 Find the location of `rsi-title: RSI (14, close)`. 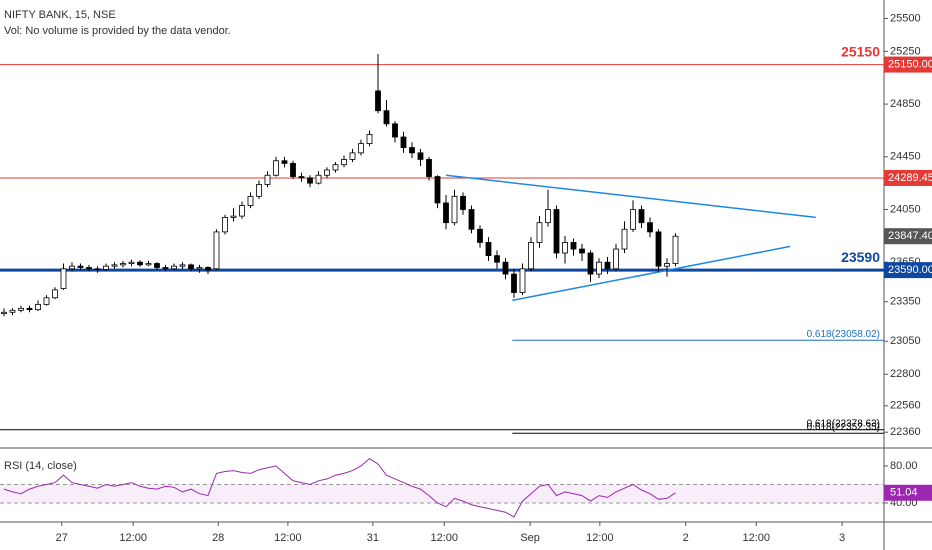

rsi-title: RSI (14, close) is located at coordinates (40, 466).